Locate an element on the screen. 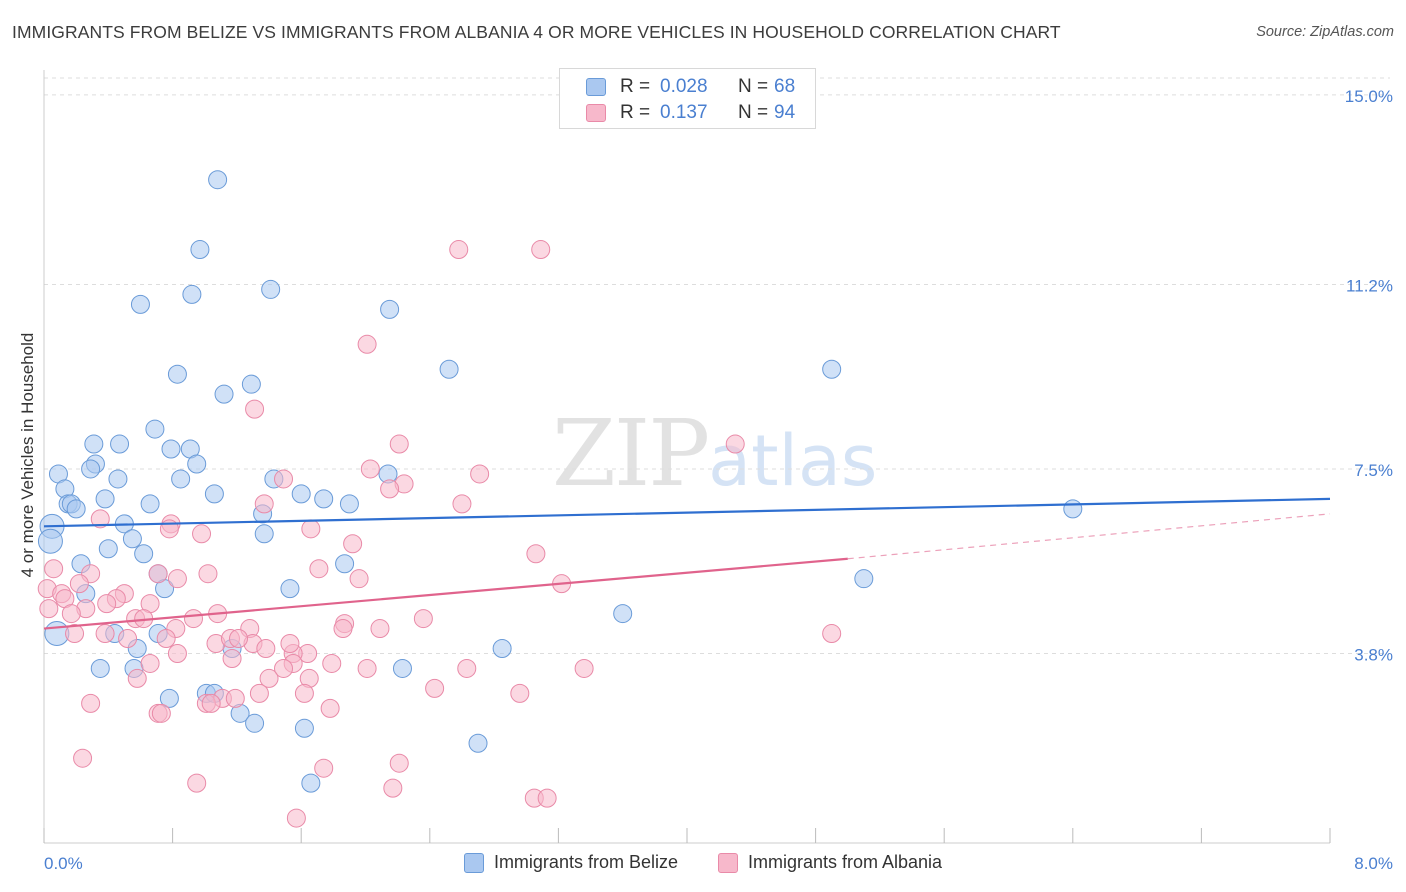 The width and height of the screenshot is (1406, 892). x-tick-label: 0.0% is located at coordinates (63, 863).